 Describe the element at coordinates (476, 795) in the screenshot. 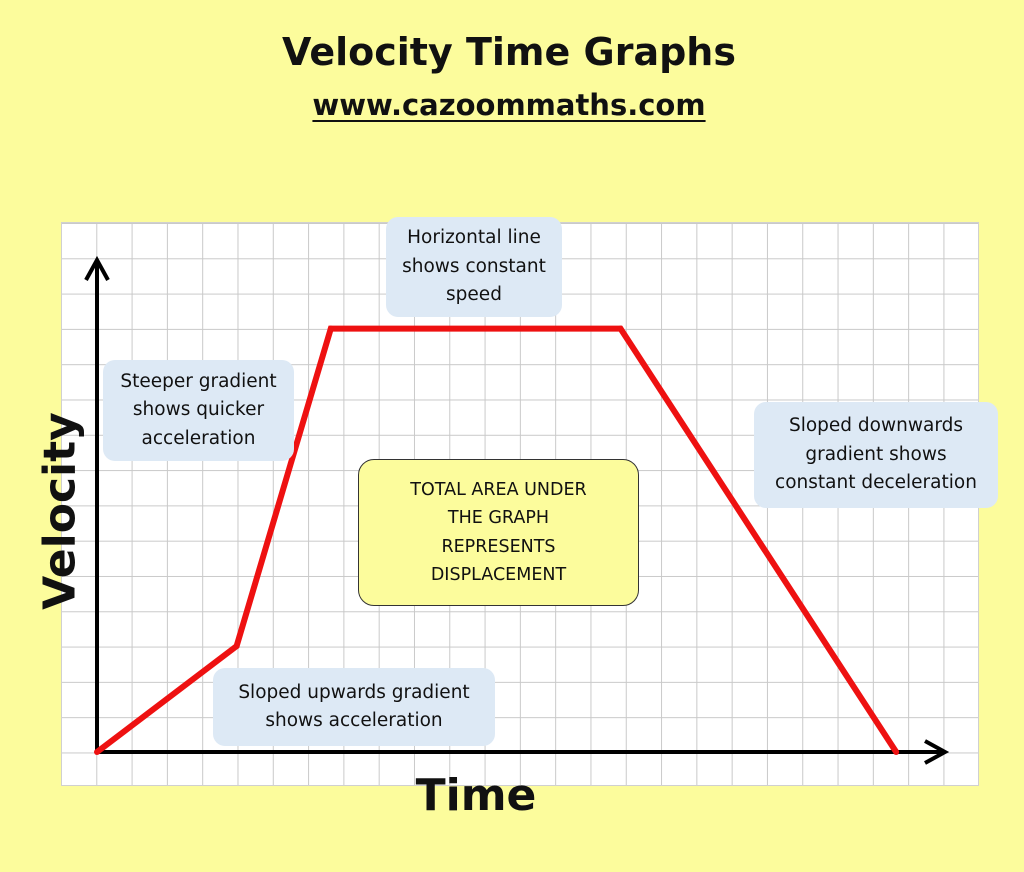

I see `x-axis-label: Time` at that location.